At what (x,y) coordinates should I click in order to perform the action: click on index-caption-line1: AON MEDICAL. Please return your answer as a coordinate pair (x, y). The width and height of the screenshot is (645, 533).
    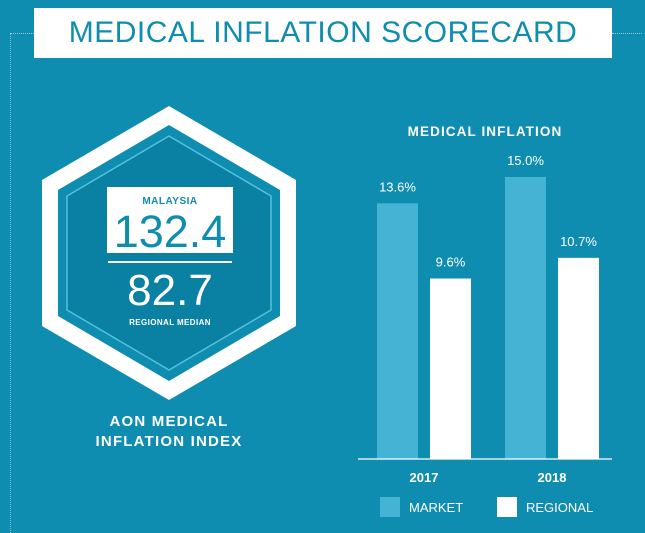
    Looking at the image, I should click on (169, 421).